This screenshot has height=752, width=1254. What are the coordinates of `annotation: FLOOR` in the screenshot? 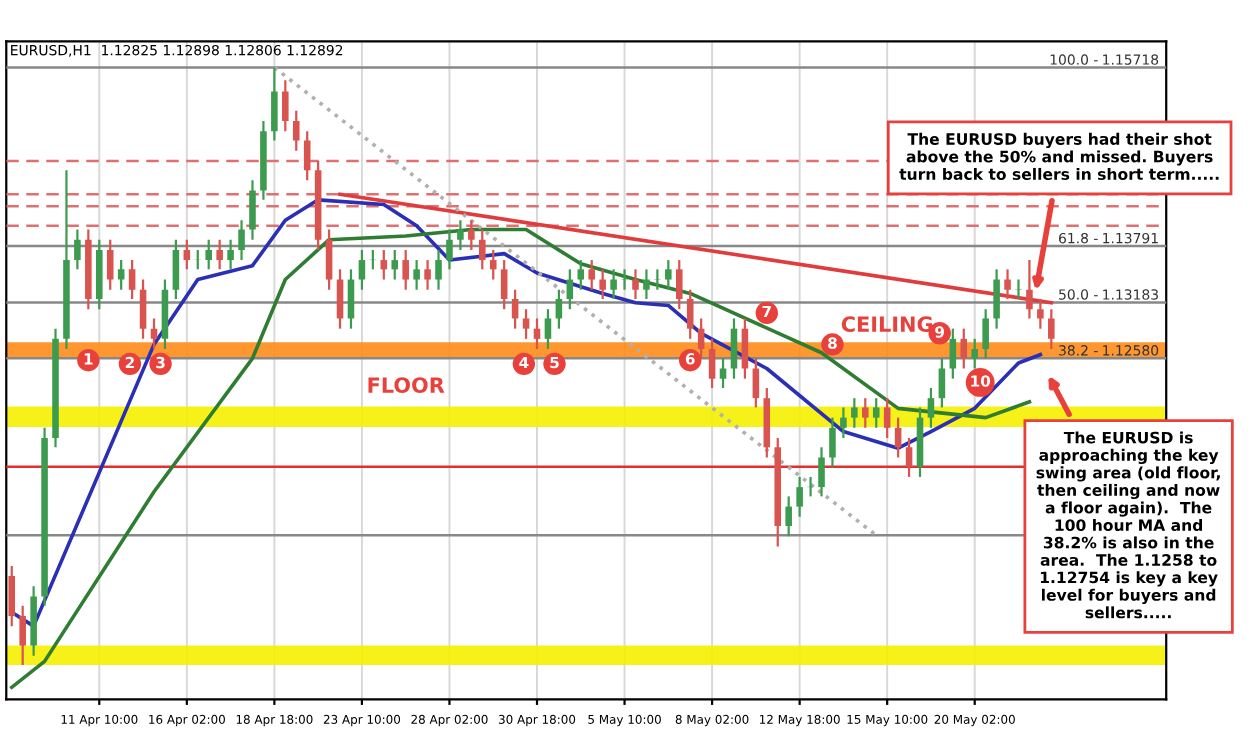 It's located at (406, 385).